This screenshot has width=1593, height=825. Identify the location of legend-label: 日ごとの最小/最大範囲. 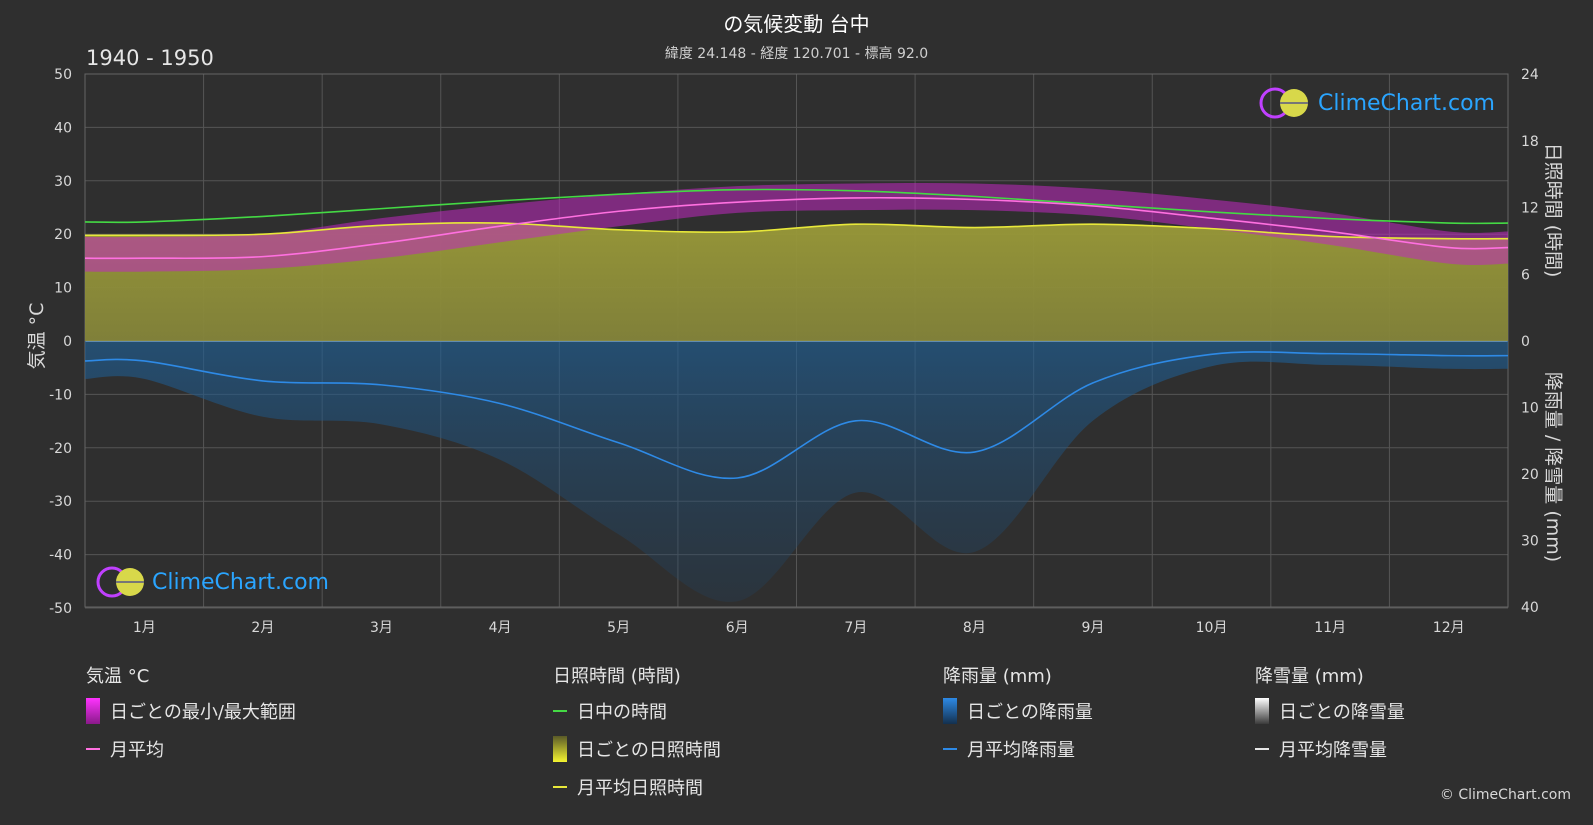
(203, 712).